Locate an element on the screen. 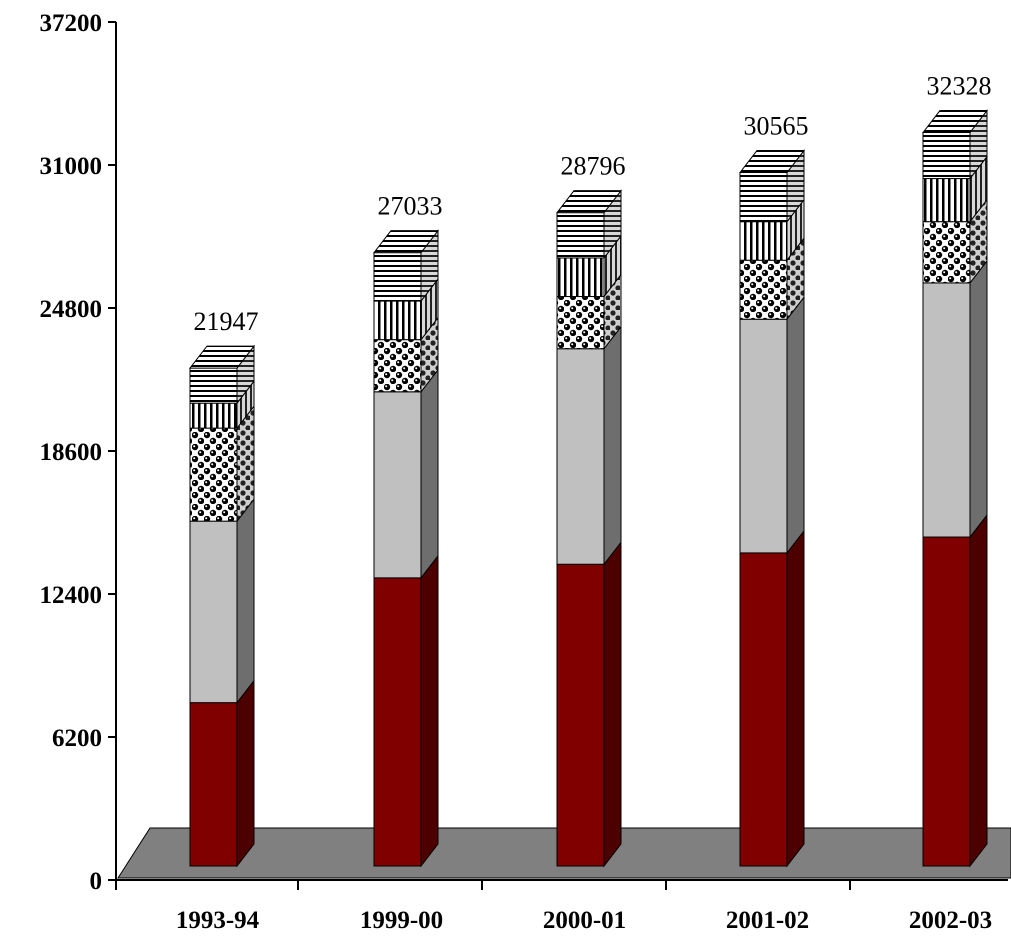  y-tick-label: 24800 is located at coordinates (71, 309).